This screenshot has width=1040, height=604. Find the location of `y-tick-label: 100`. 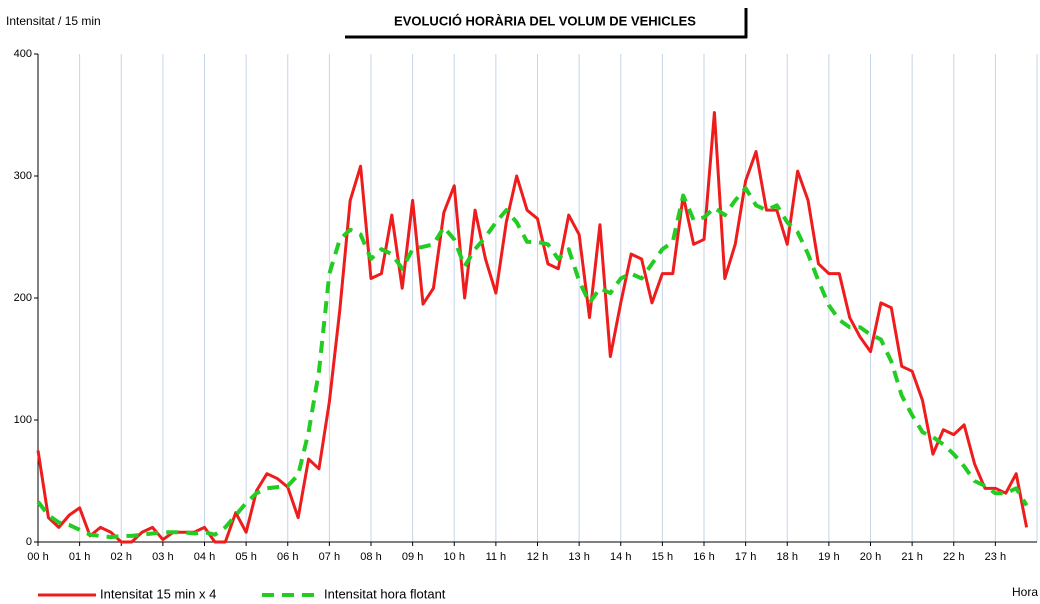

y-tick-label: 100 is located at coordinates (23, 420).